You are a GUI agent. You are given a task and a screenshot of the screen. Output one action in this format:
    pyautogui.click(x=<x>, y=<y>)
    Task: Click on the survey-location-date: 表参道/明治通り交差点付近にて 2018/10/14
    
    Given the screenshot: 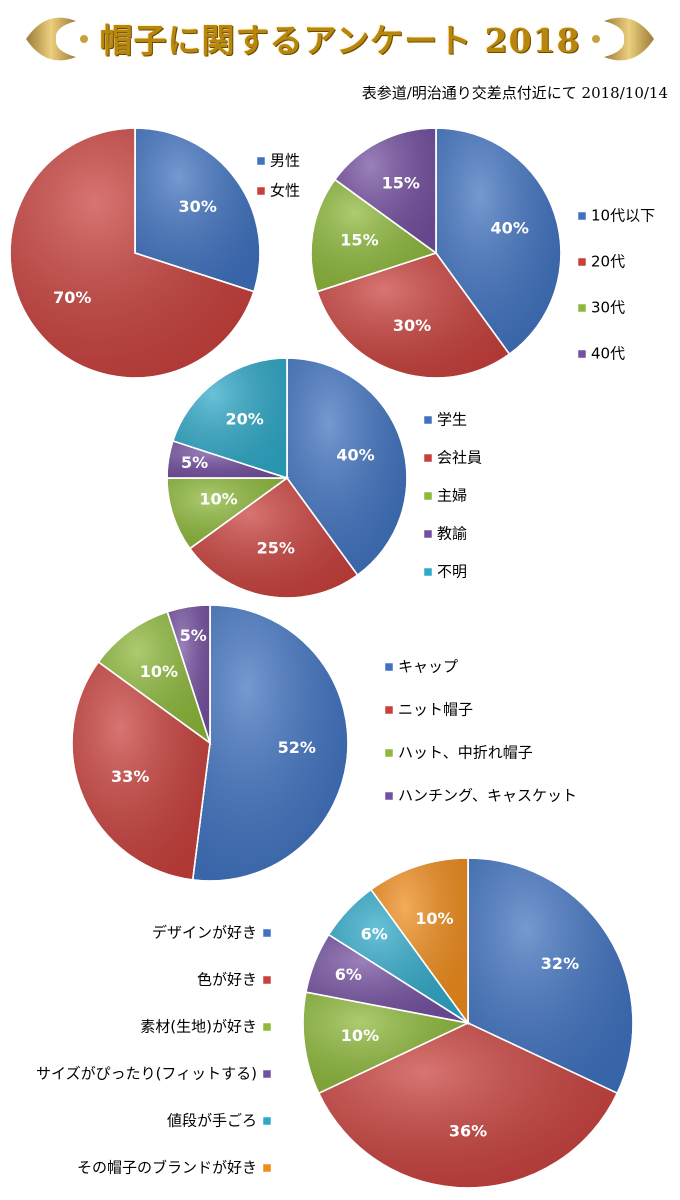 What is the action you would take?
    pyautogui.click(x=514, y=93)
    